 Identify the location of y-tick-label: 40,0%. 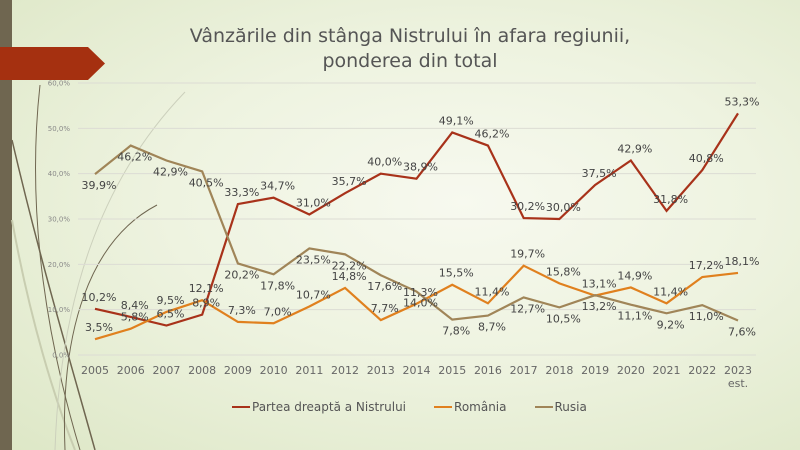
(59, 174).